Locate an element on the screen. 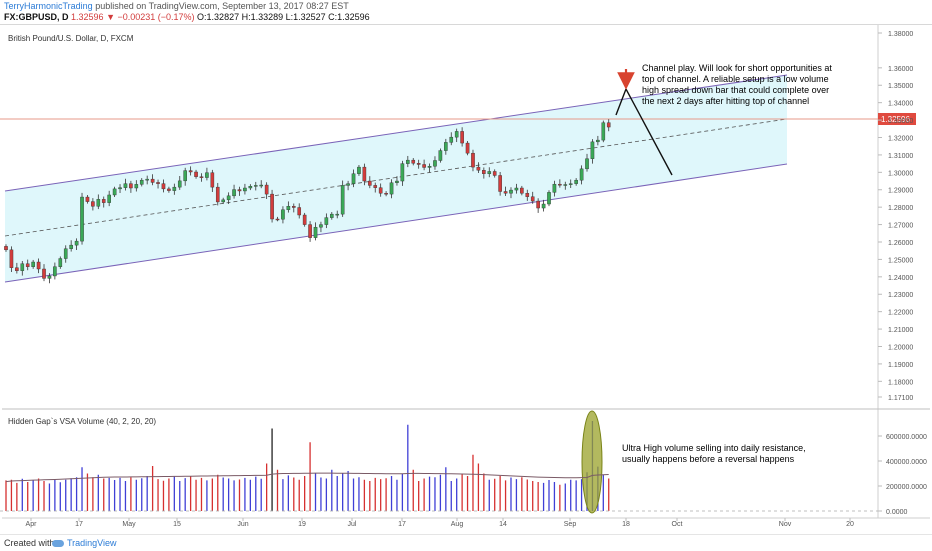 This screenshot has height=551, width=932. volume-spike-highlight is located at coordinates (592, 462).